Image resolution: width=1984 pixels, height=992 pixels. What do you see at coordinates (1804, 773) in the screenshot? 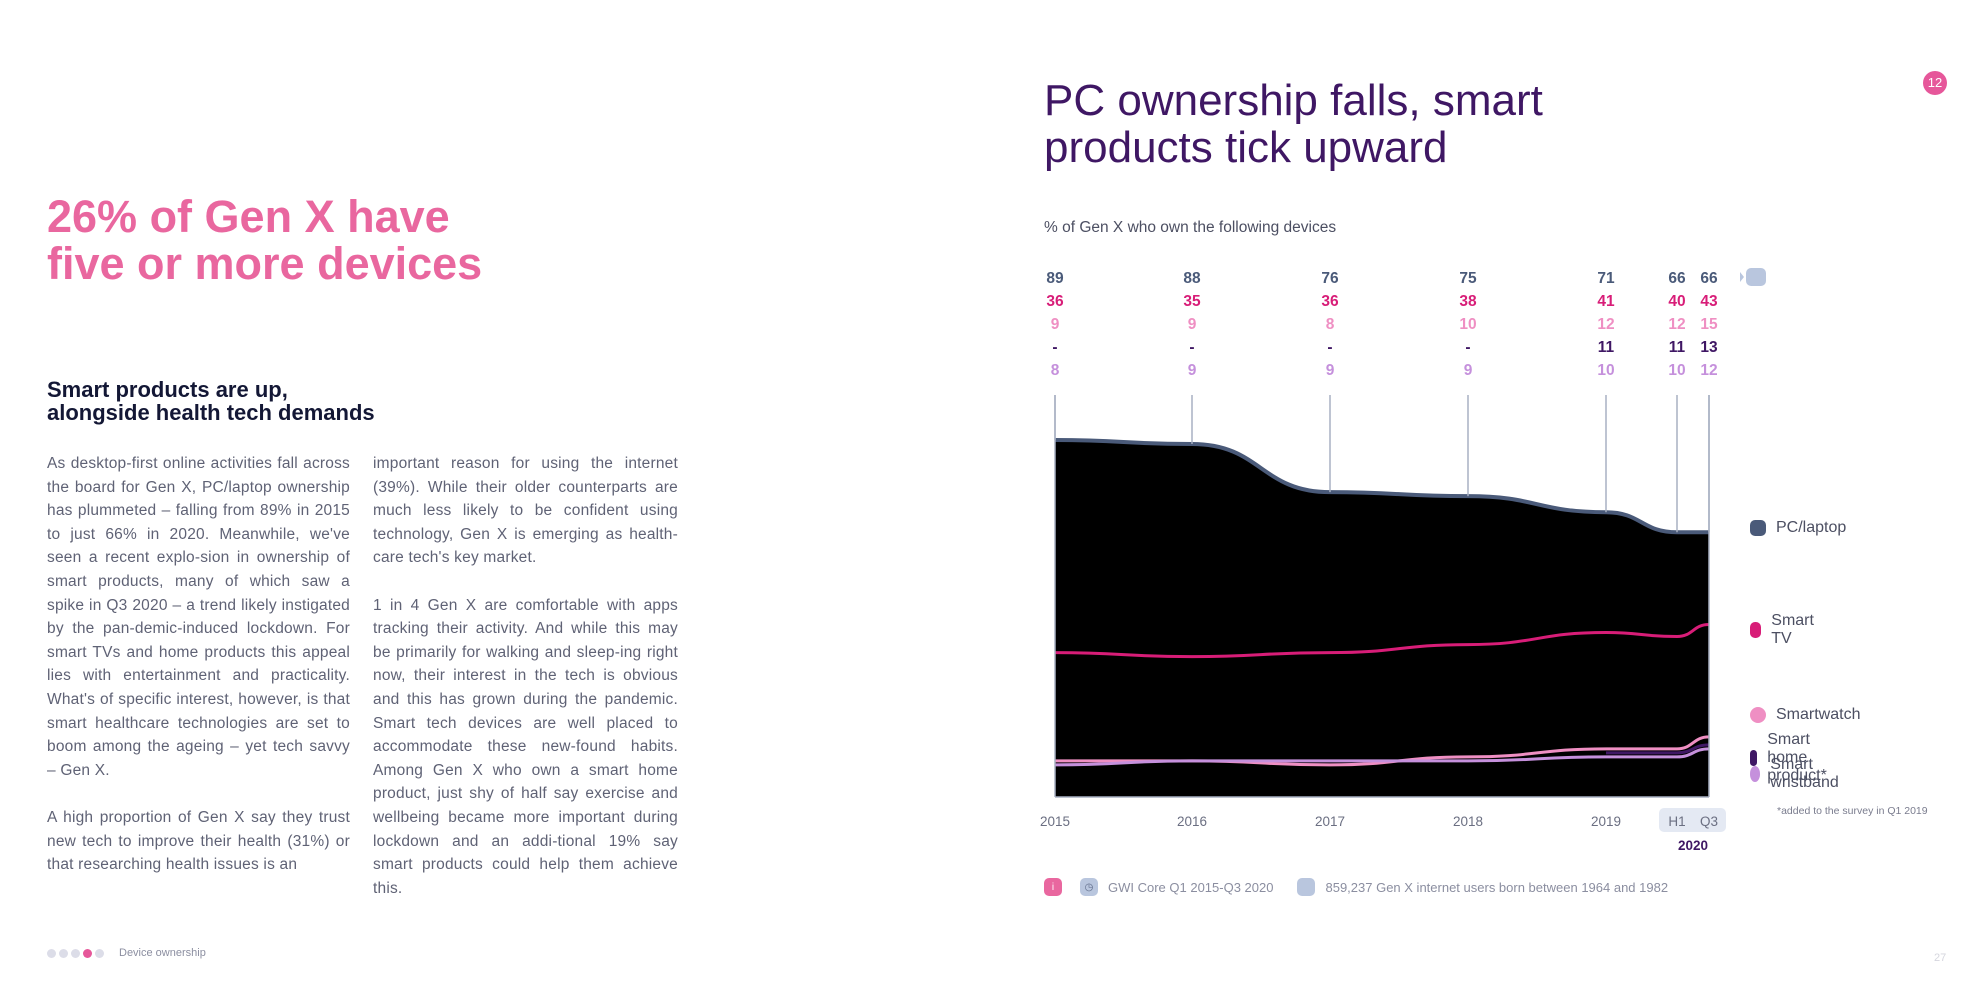
I see `legend-label: Smart wristband` at bounding box center [1804, 773].